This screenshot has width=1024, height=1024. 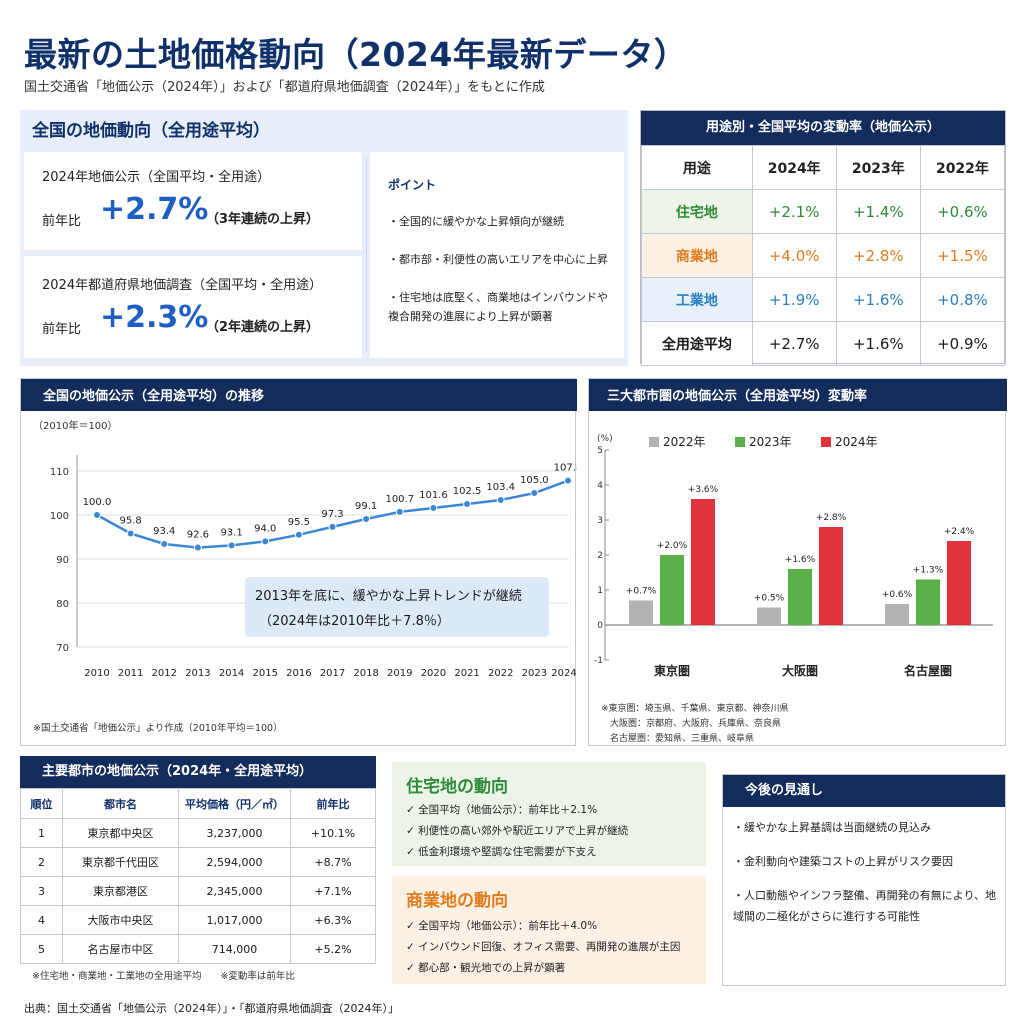 What do you see at coordinates (878, 167) in the screenshot?
I see `column-header: 2023年` at bounding box center [878, 167].